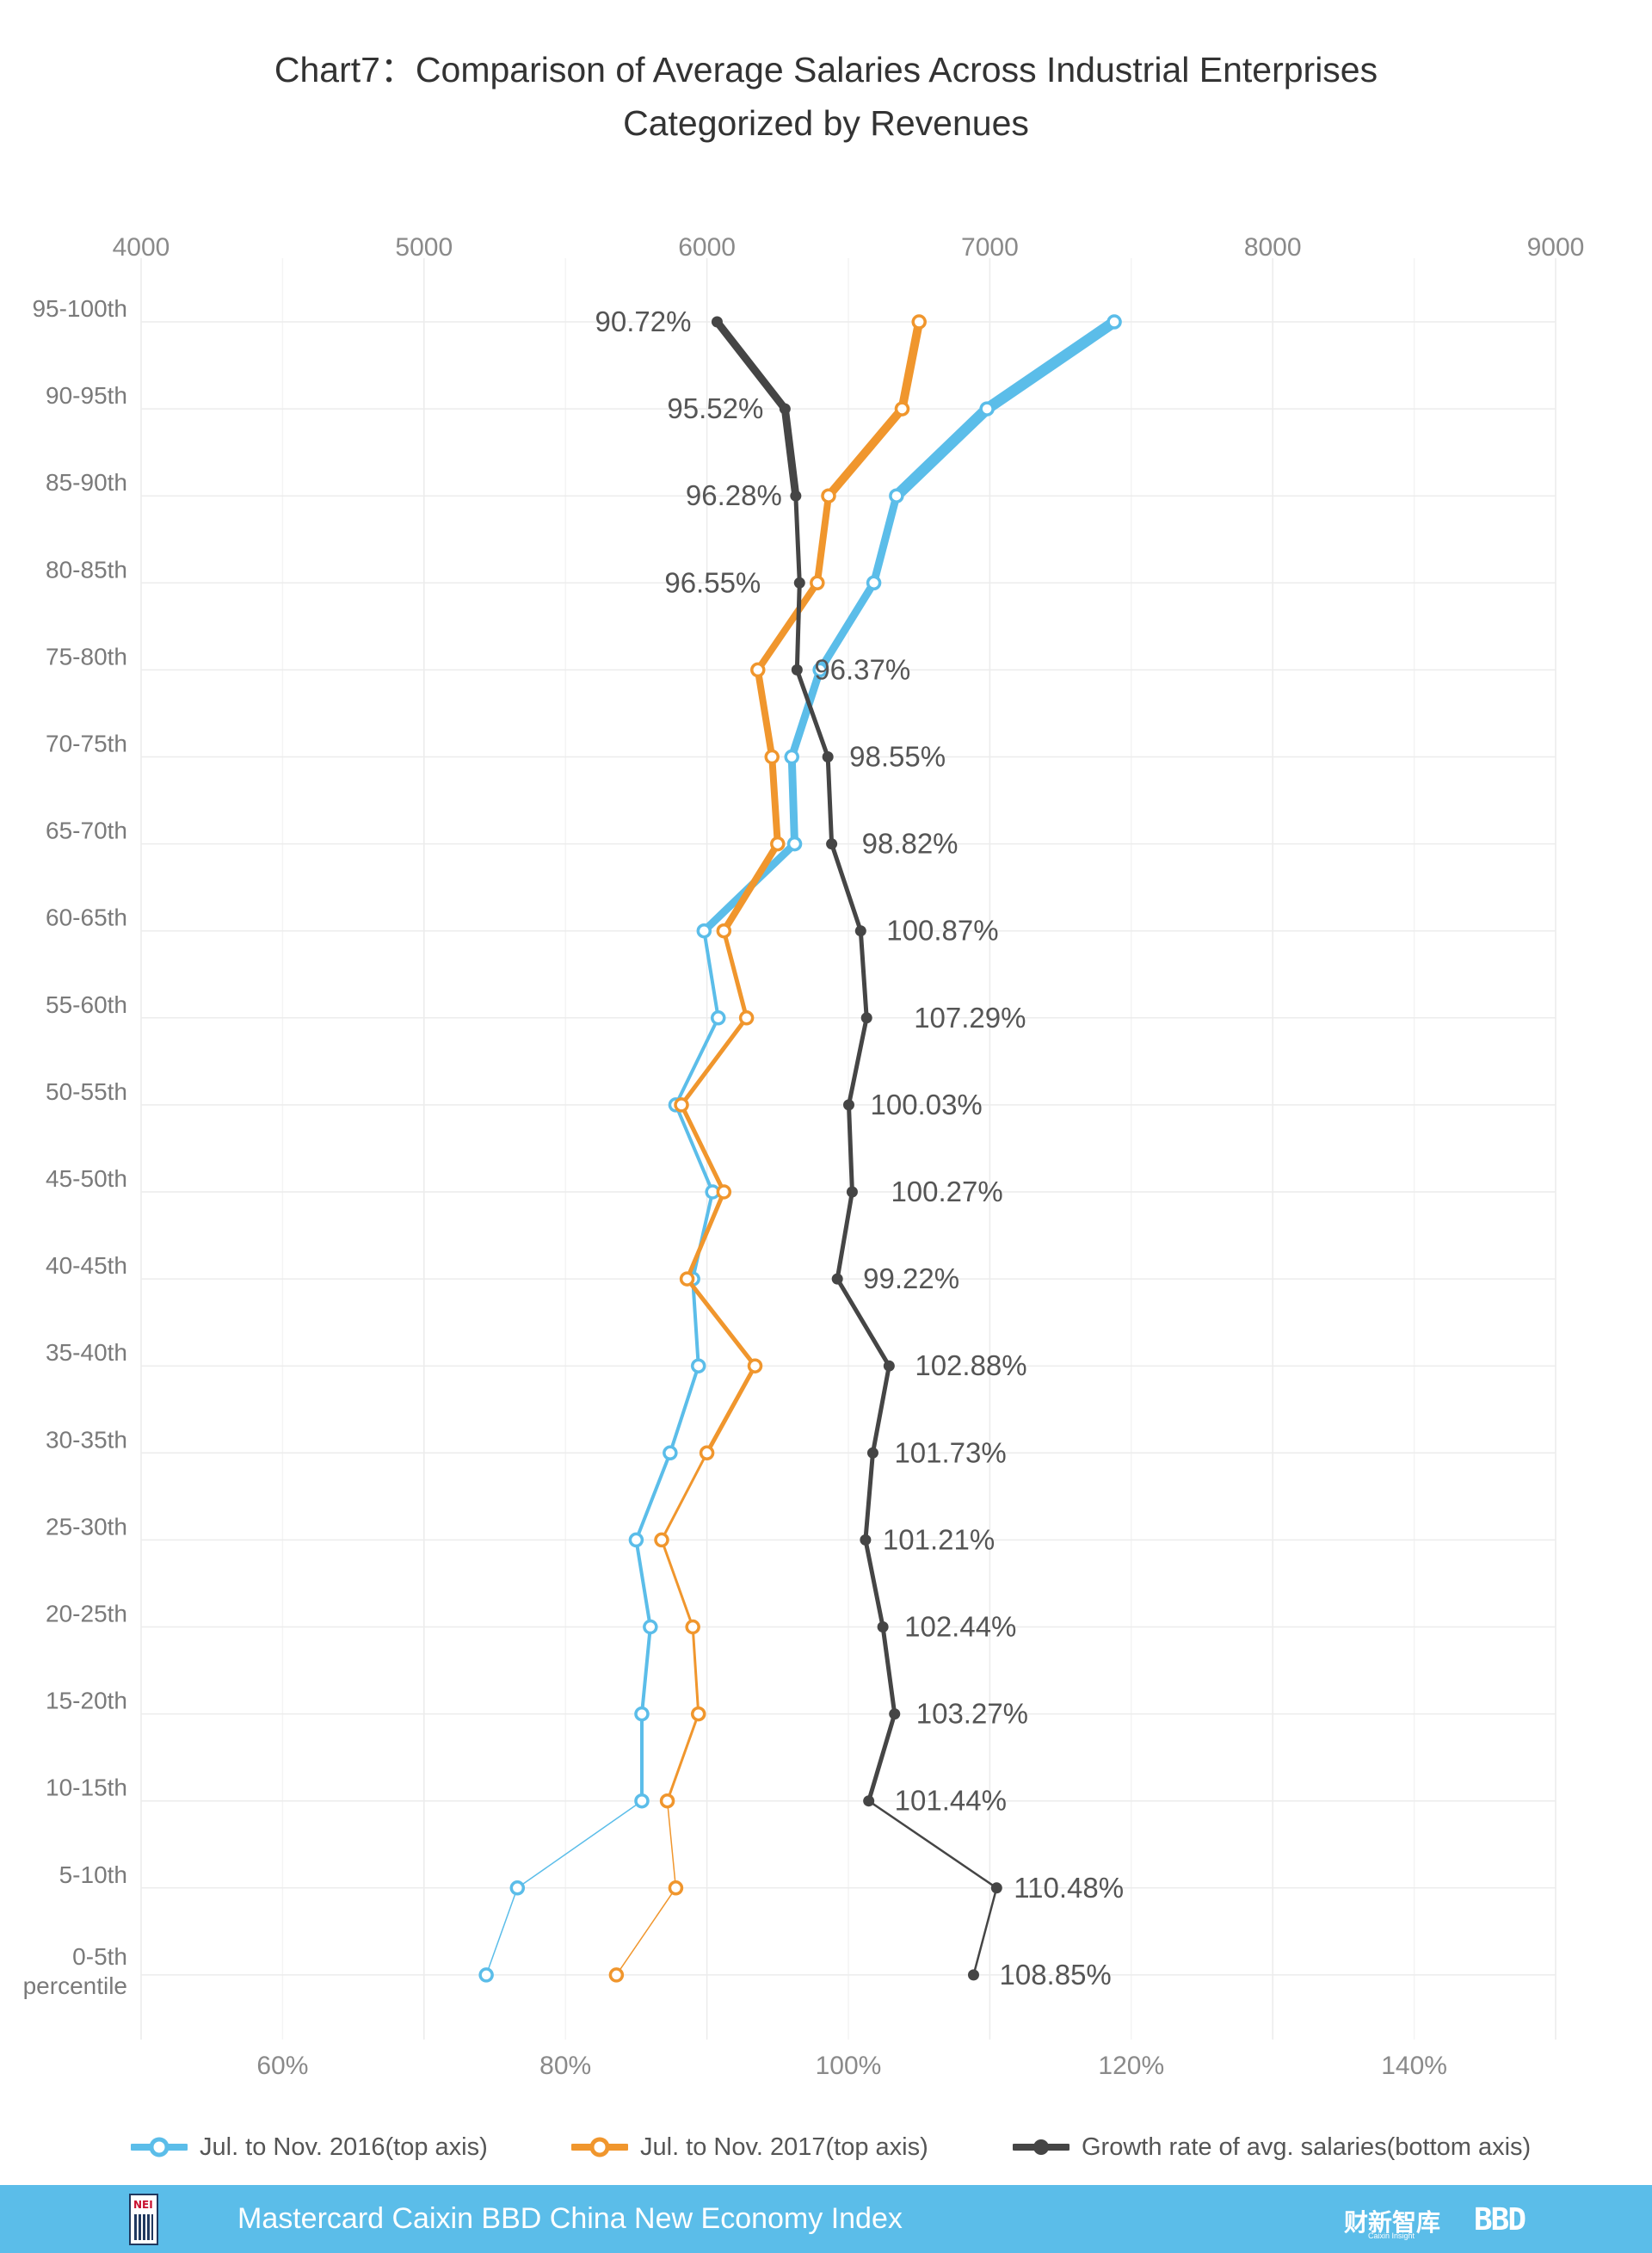 This screenshot has height=2253, width=1652. Describe the element at coordinates (86, 1178) in the screenshot. I see `category-label-line: 45-50th` at that location.